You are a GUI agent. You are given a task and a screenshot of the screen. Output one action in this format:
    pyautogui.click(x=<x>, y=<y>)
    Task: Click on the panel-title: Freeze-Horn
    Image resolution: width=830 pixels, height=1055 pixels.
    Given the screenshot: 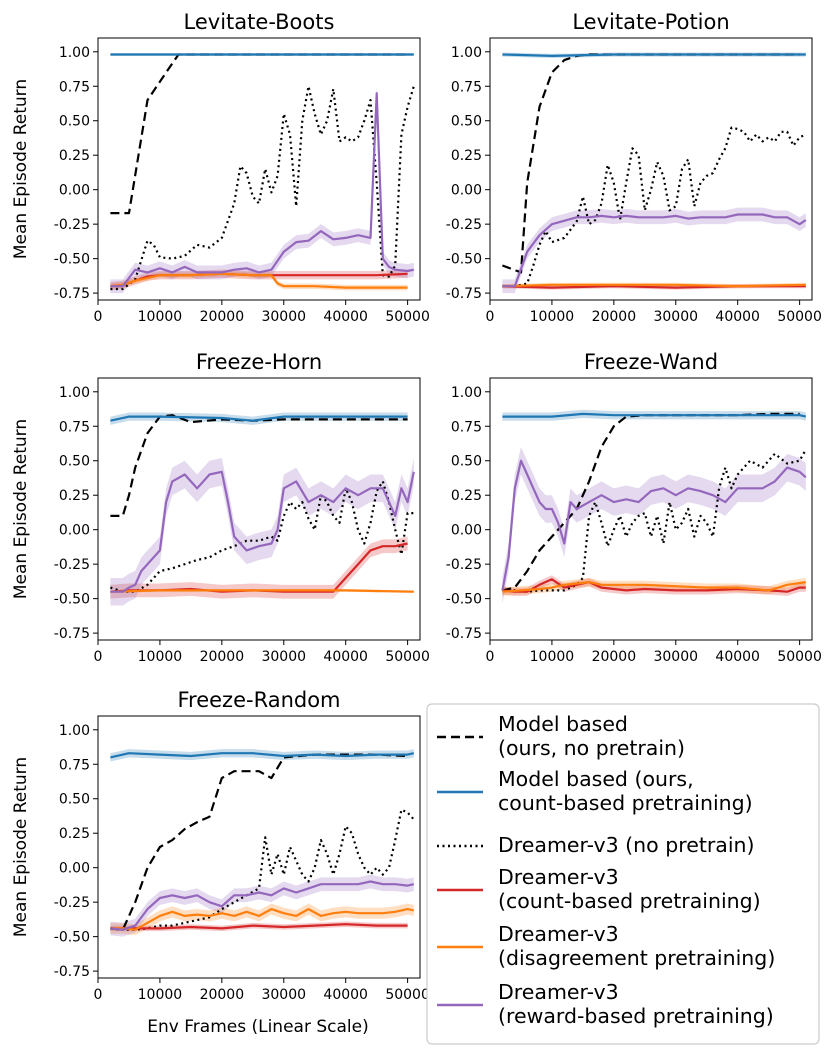 What is the action you would take?
    pyautogui.click(x=259, y=362)
    